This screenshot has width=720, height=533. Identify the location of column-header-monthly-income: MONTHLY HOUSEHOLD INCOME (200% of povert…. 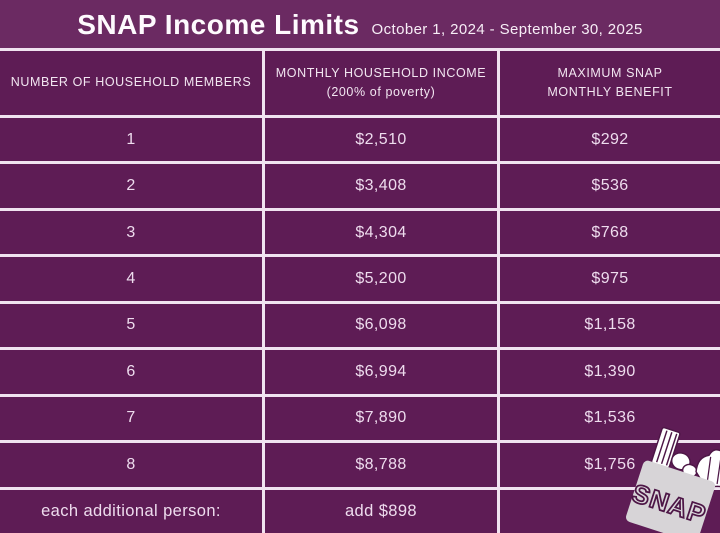
(382, 81).